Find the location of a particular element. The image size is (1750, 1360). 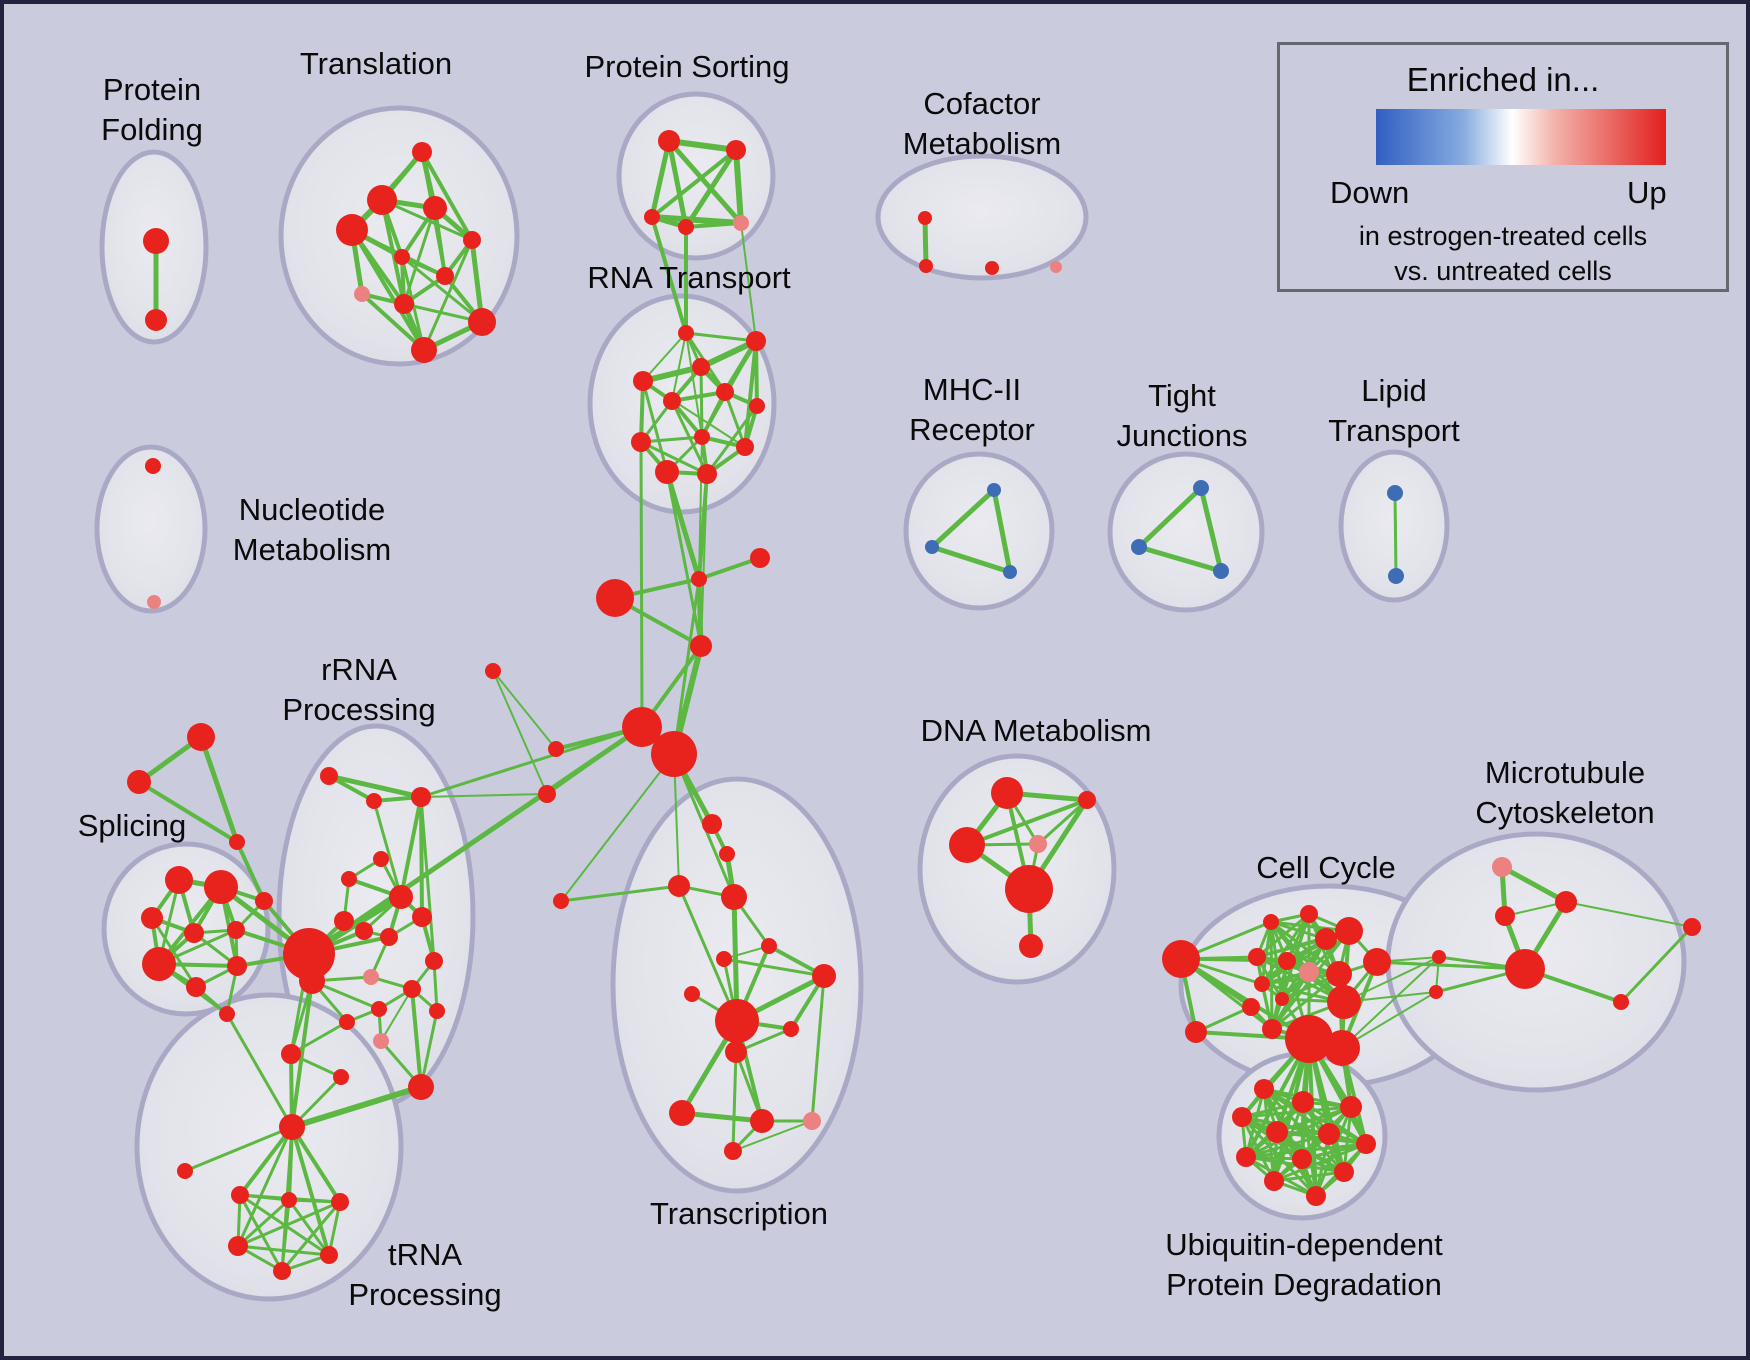

node-tr6 is located at coordinates (724, 959).